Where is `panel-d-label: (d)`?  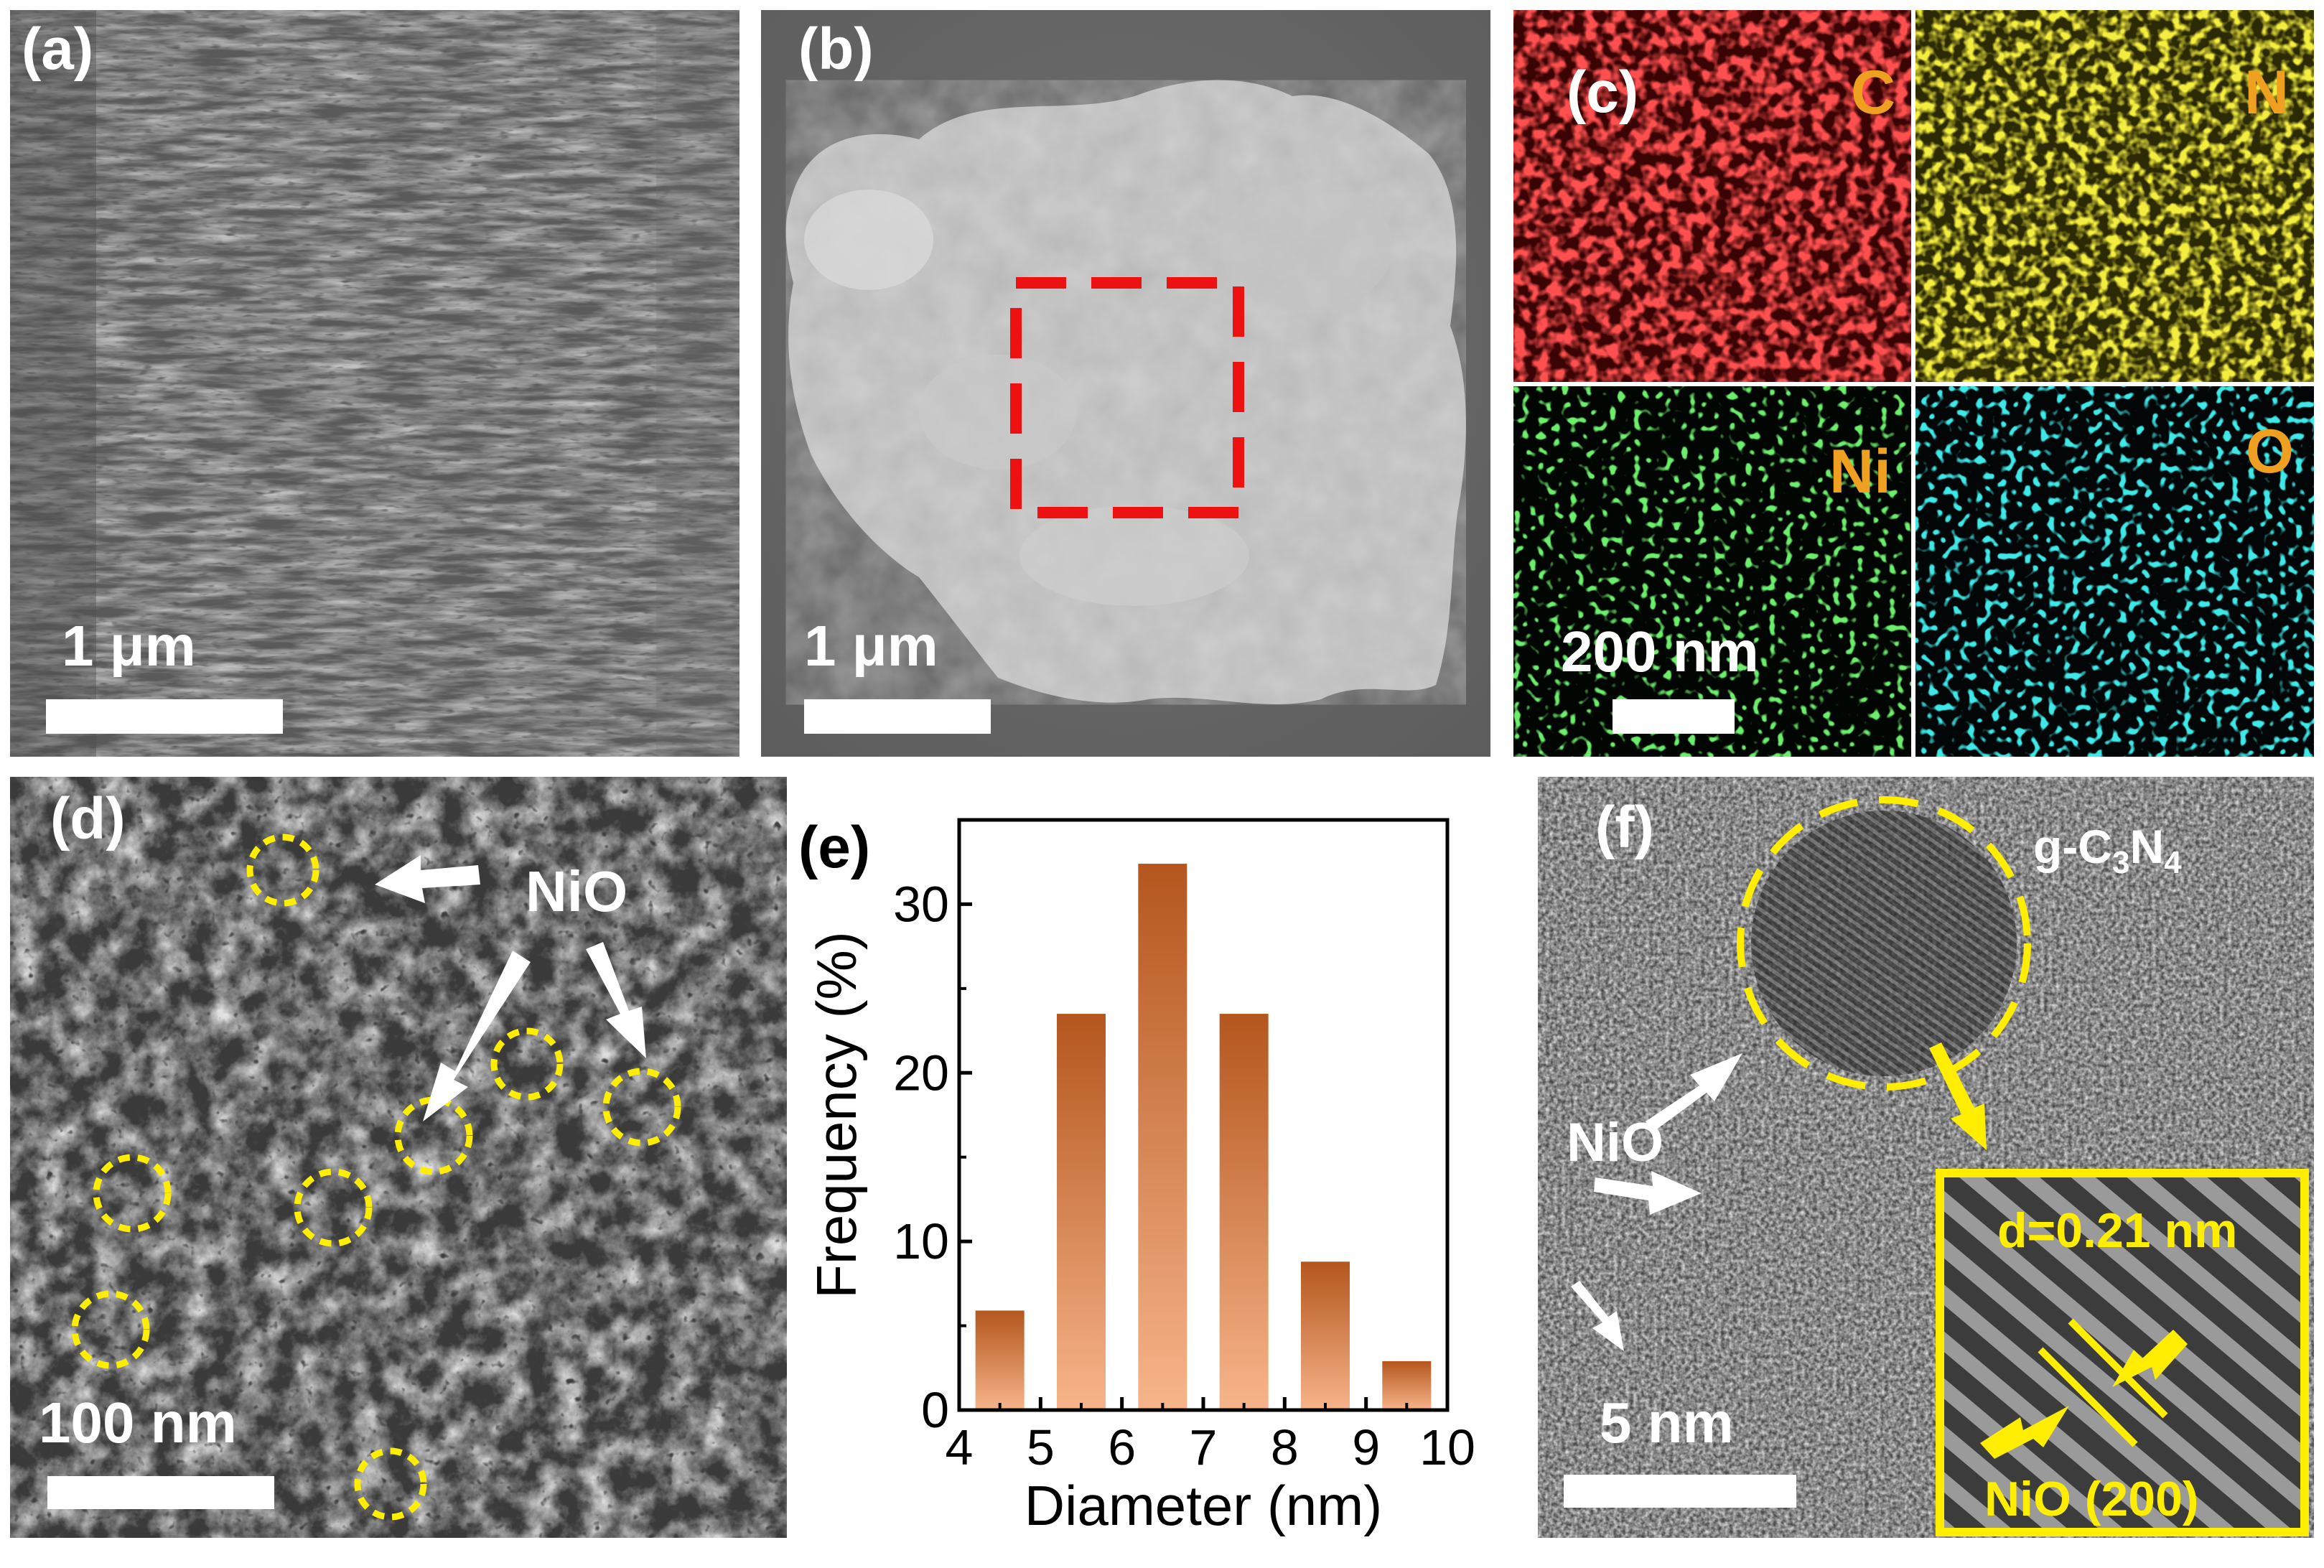
panel-d-label: (d) is located at coordinates (88, 818).